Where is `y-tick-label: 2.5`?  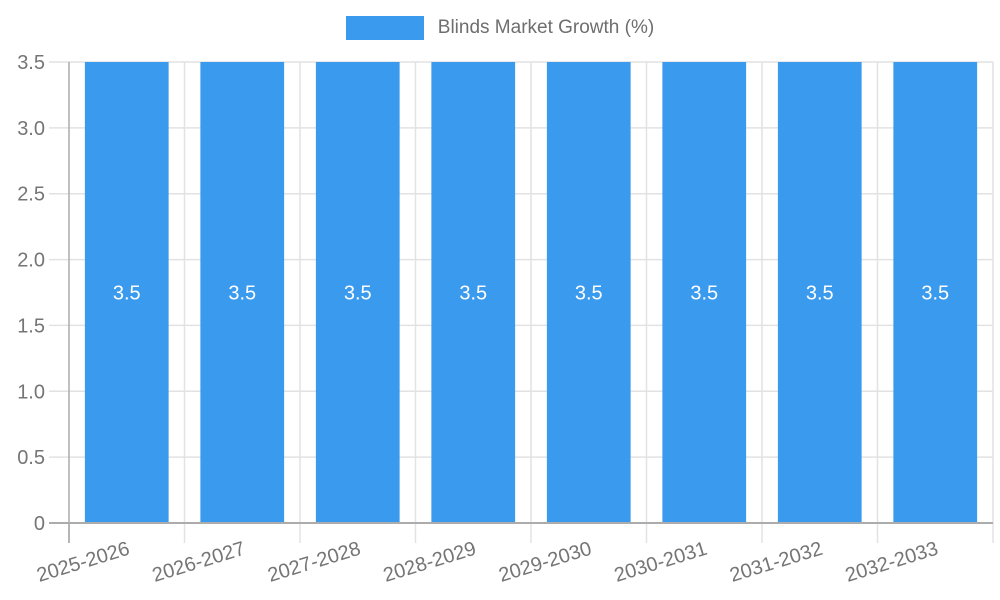
y-tick-label: 2.5 is located at coordinates (31, 195).